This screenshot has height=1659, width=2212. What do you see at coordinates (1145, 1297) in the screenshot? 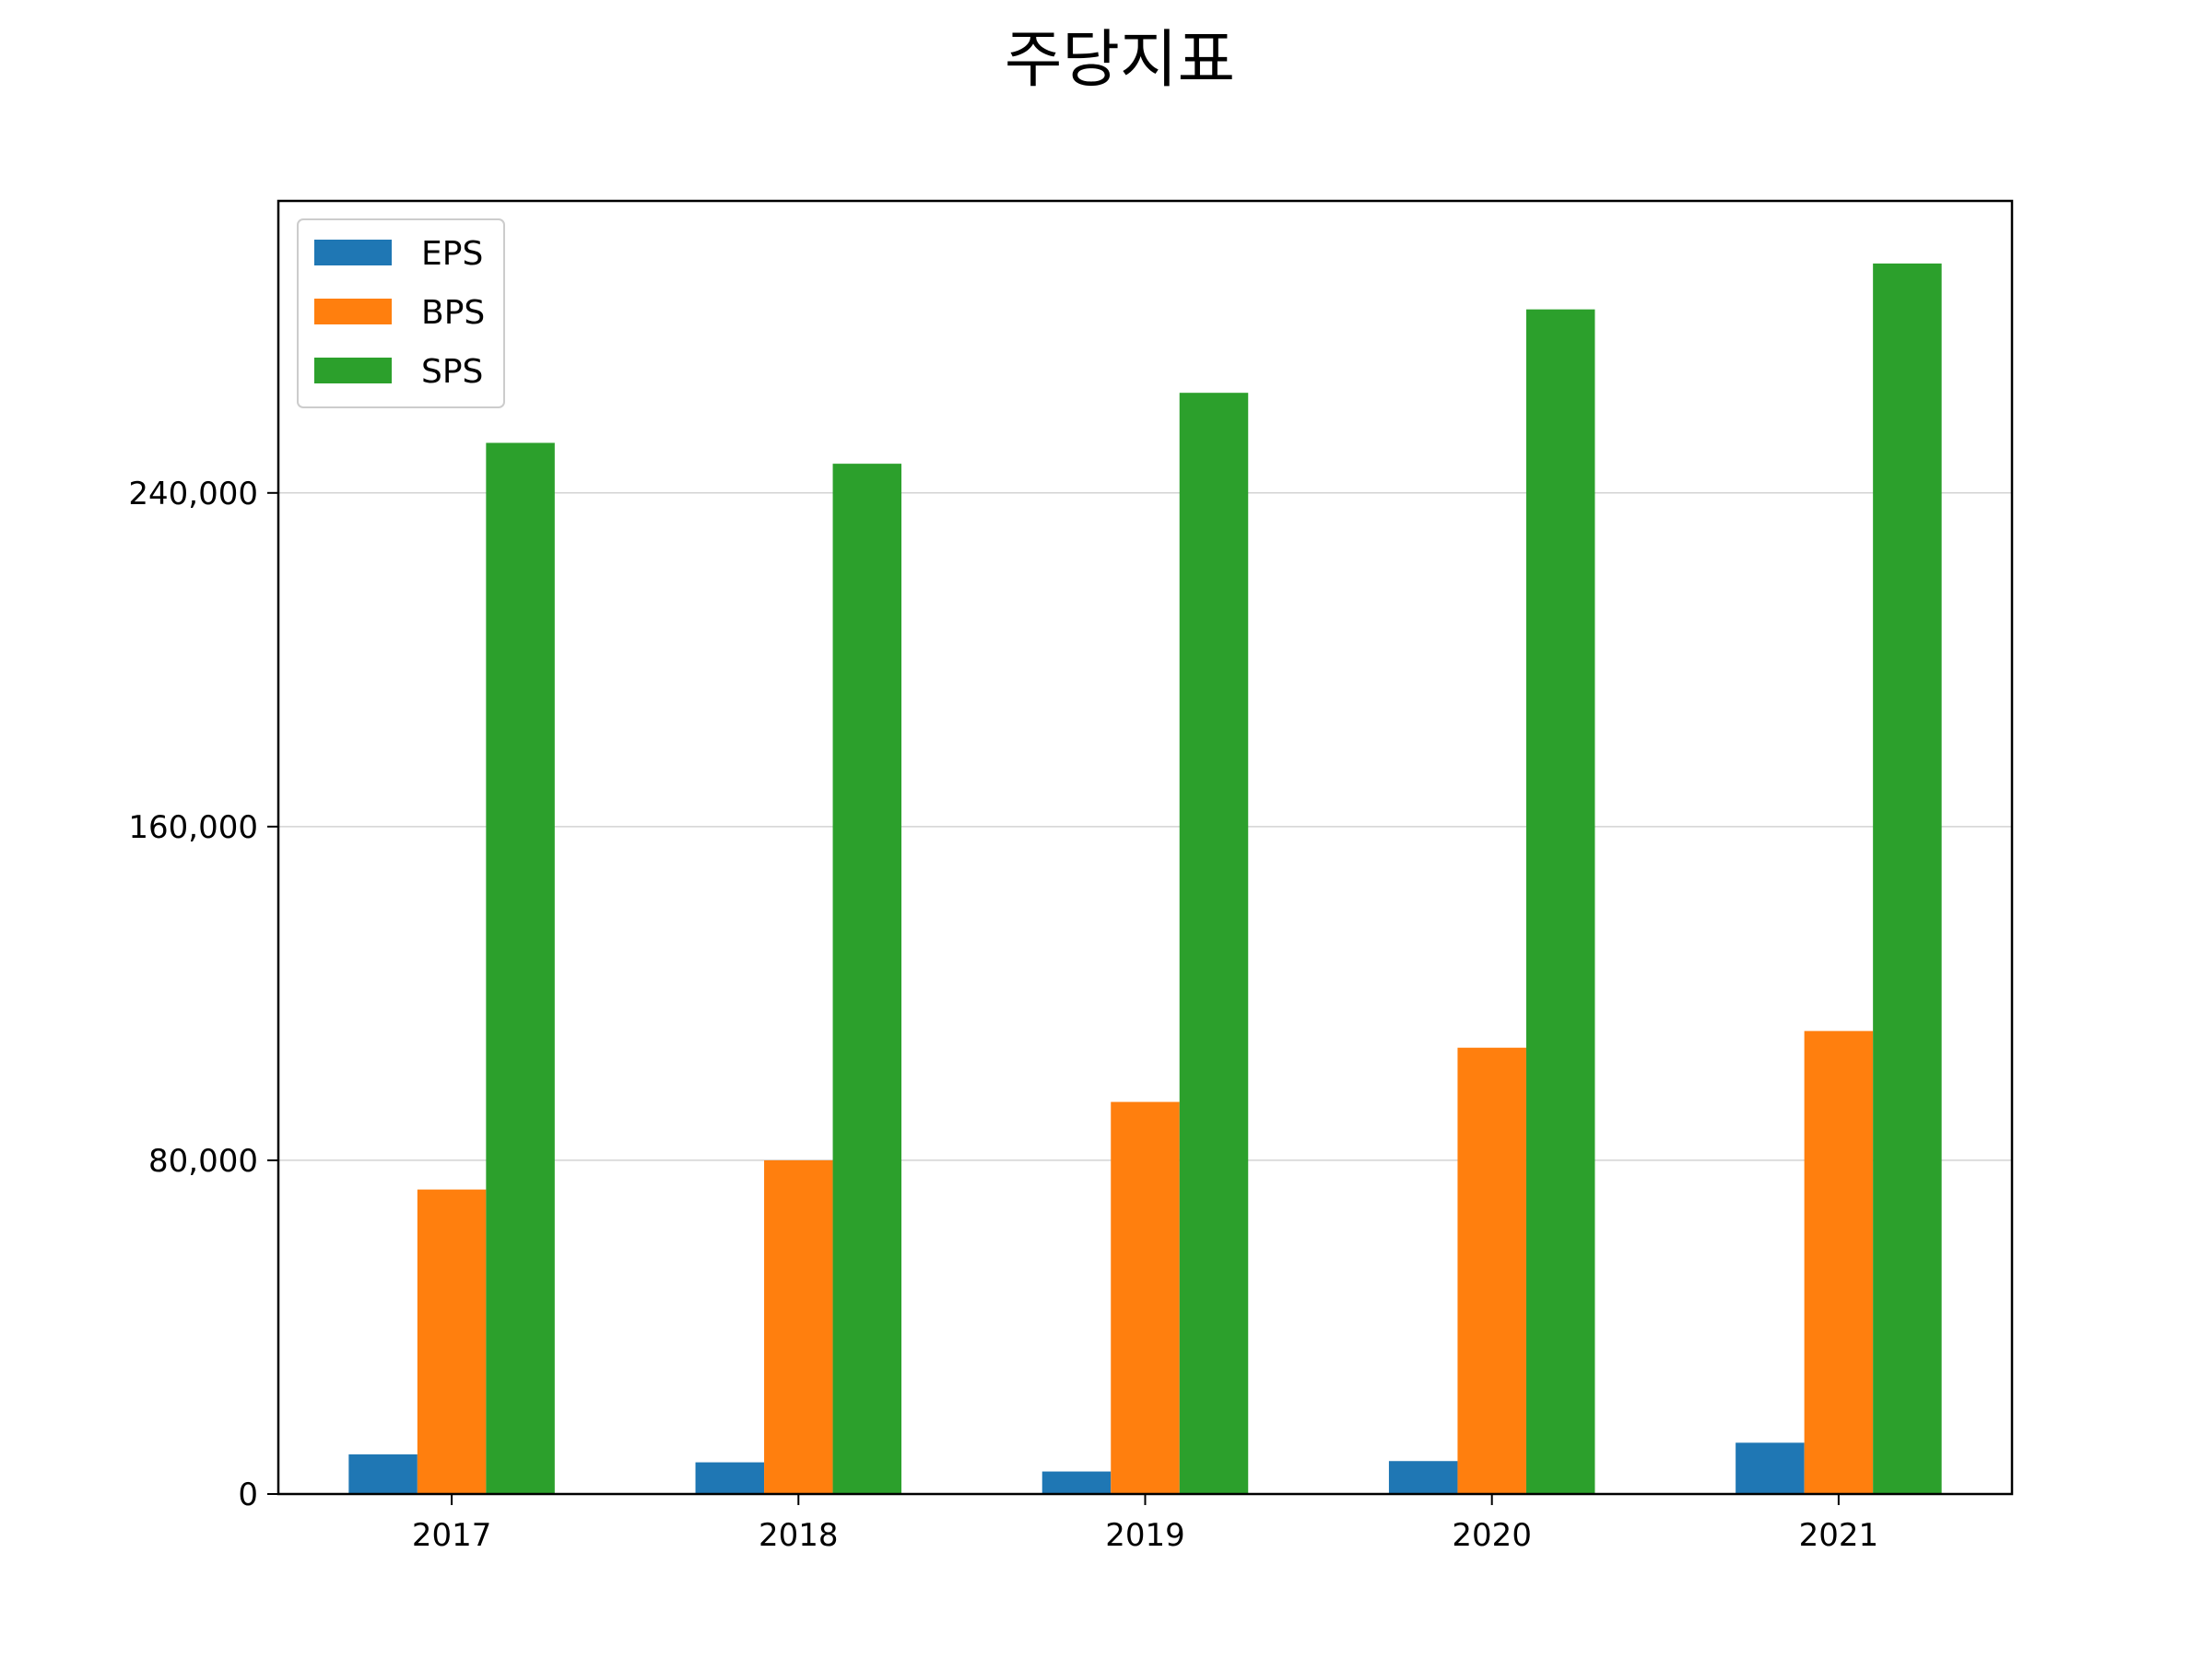
I see `bar-bps-2019` at bounding box center [1145, 1297].